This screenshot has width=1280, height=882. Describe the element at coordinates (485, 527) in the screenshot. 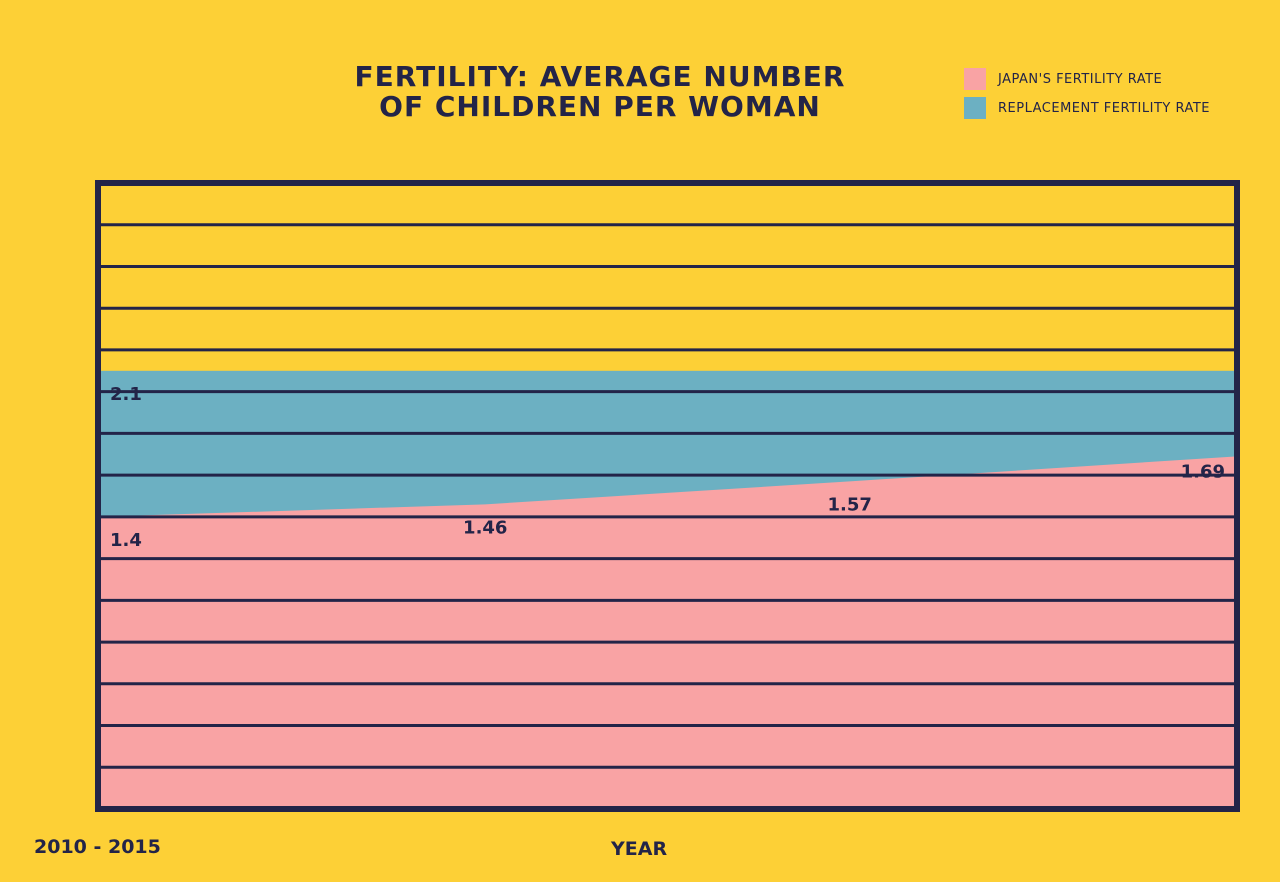

I see `japan-label-1: 1.46` at that location.